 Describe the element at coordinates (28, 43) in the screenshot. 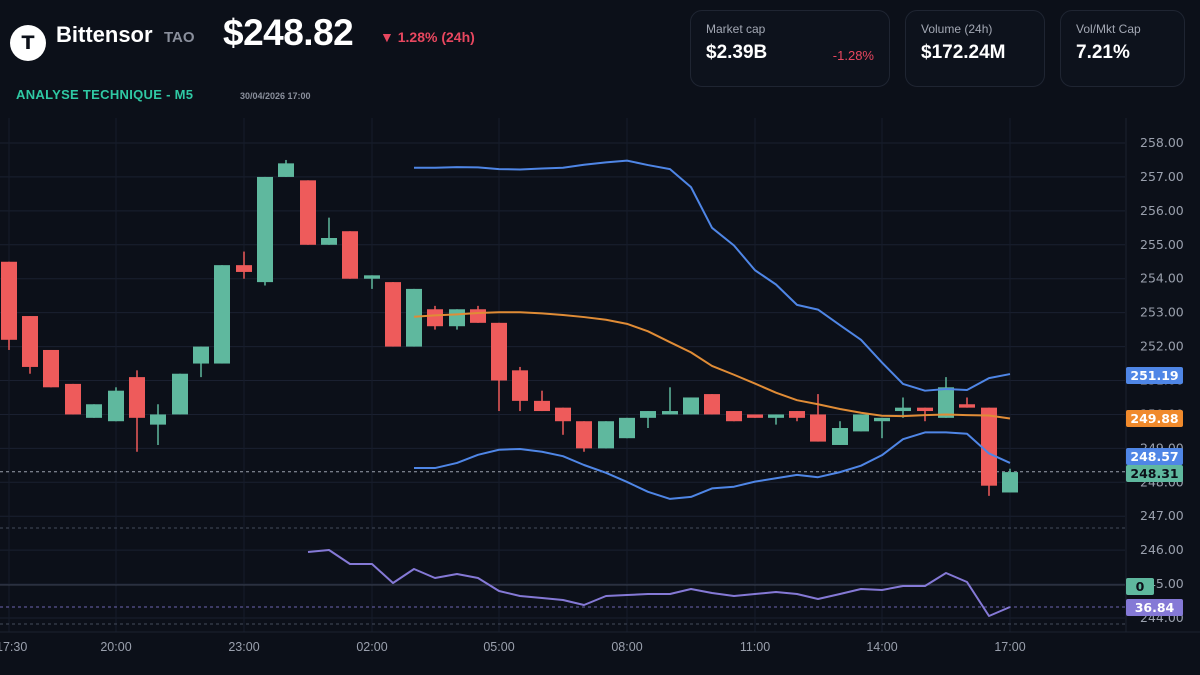

I see `bittensor-logo-icon: T` at that location.